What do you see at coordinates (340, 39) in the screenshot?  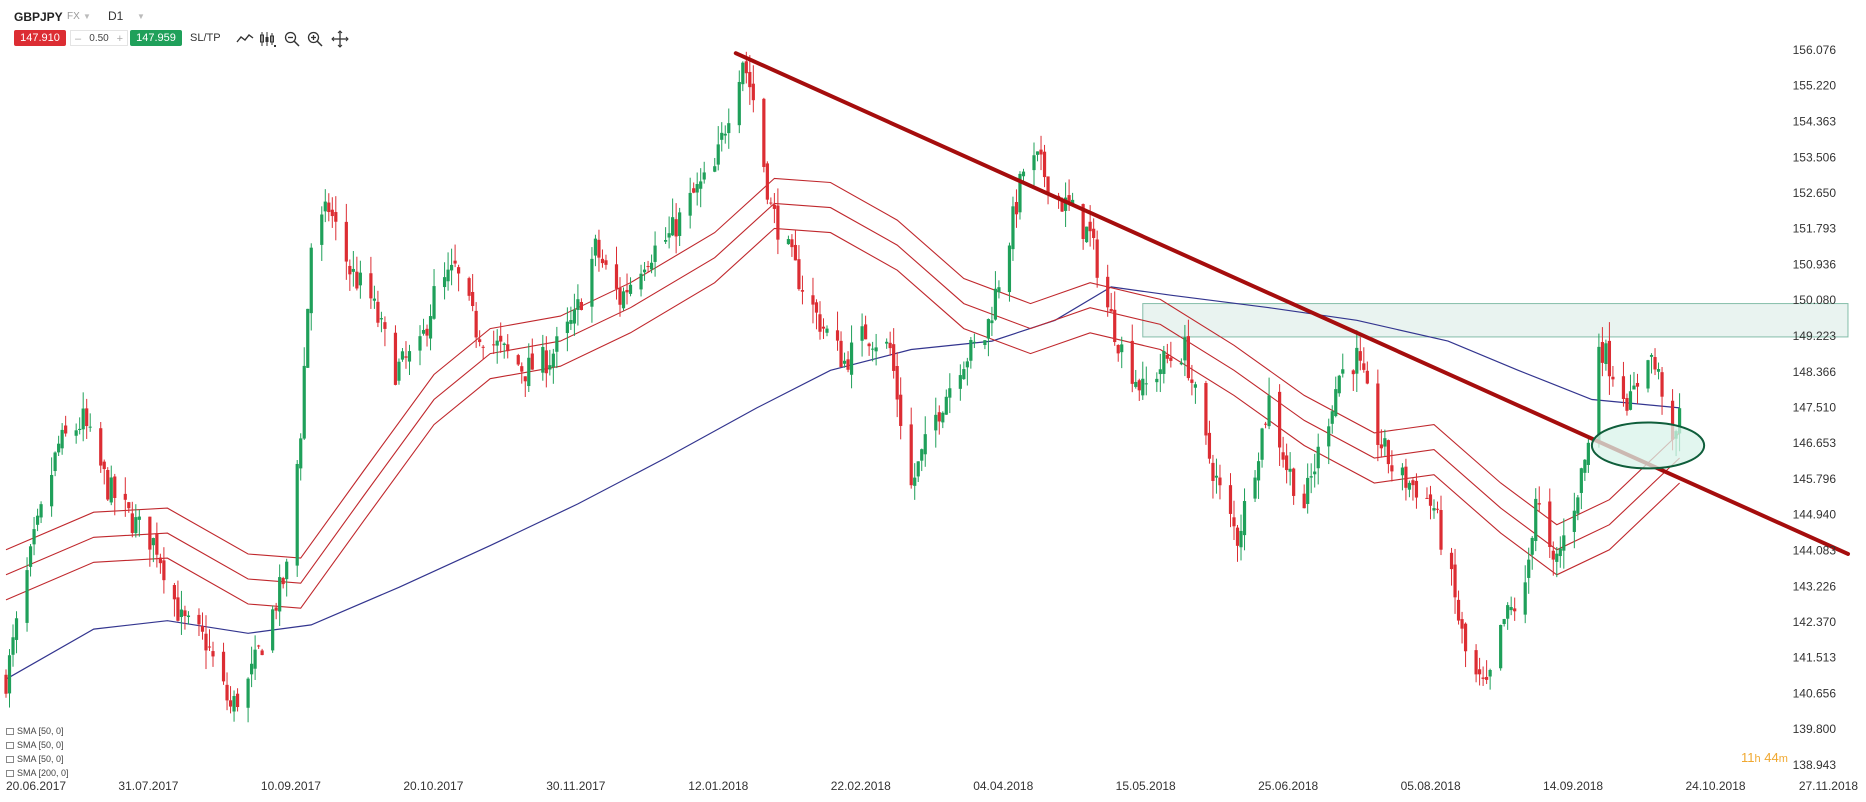 I see `crosshair-icon` at bounding box center [340, 39].